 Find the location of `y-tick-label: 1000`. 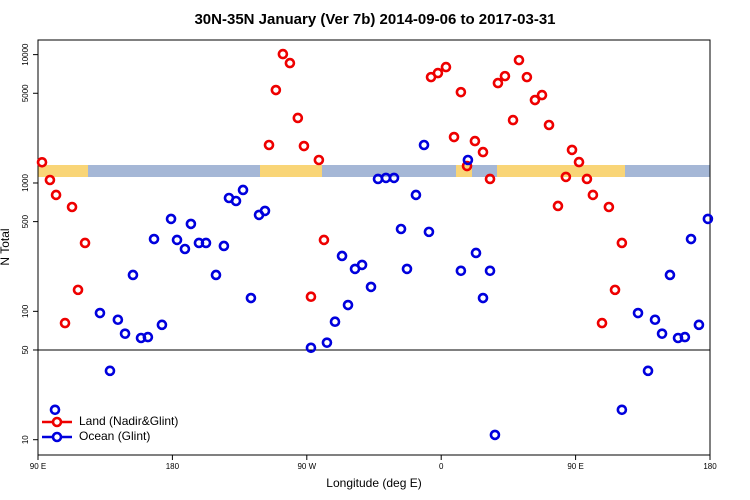

y-tick-label: 1000 is located at coordinates (25, 183).